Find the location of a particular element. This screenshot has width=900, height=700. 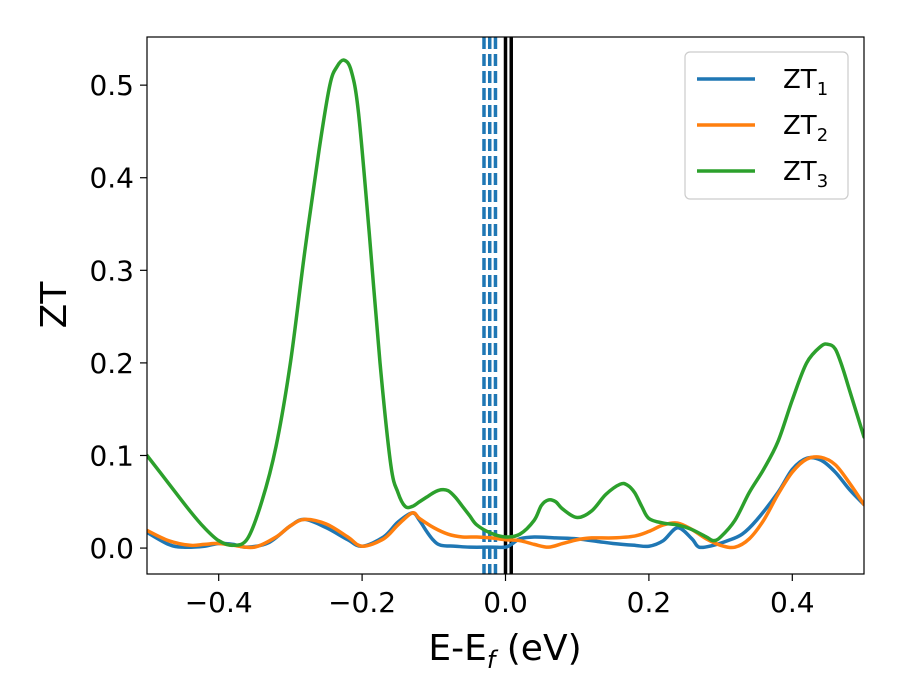

legend-label-zt3: ZT3 is located at coordinates (805, 174).